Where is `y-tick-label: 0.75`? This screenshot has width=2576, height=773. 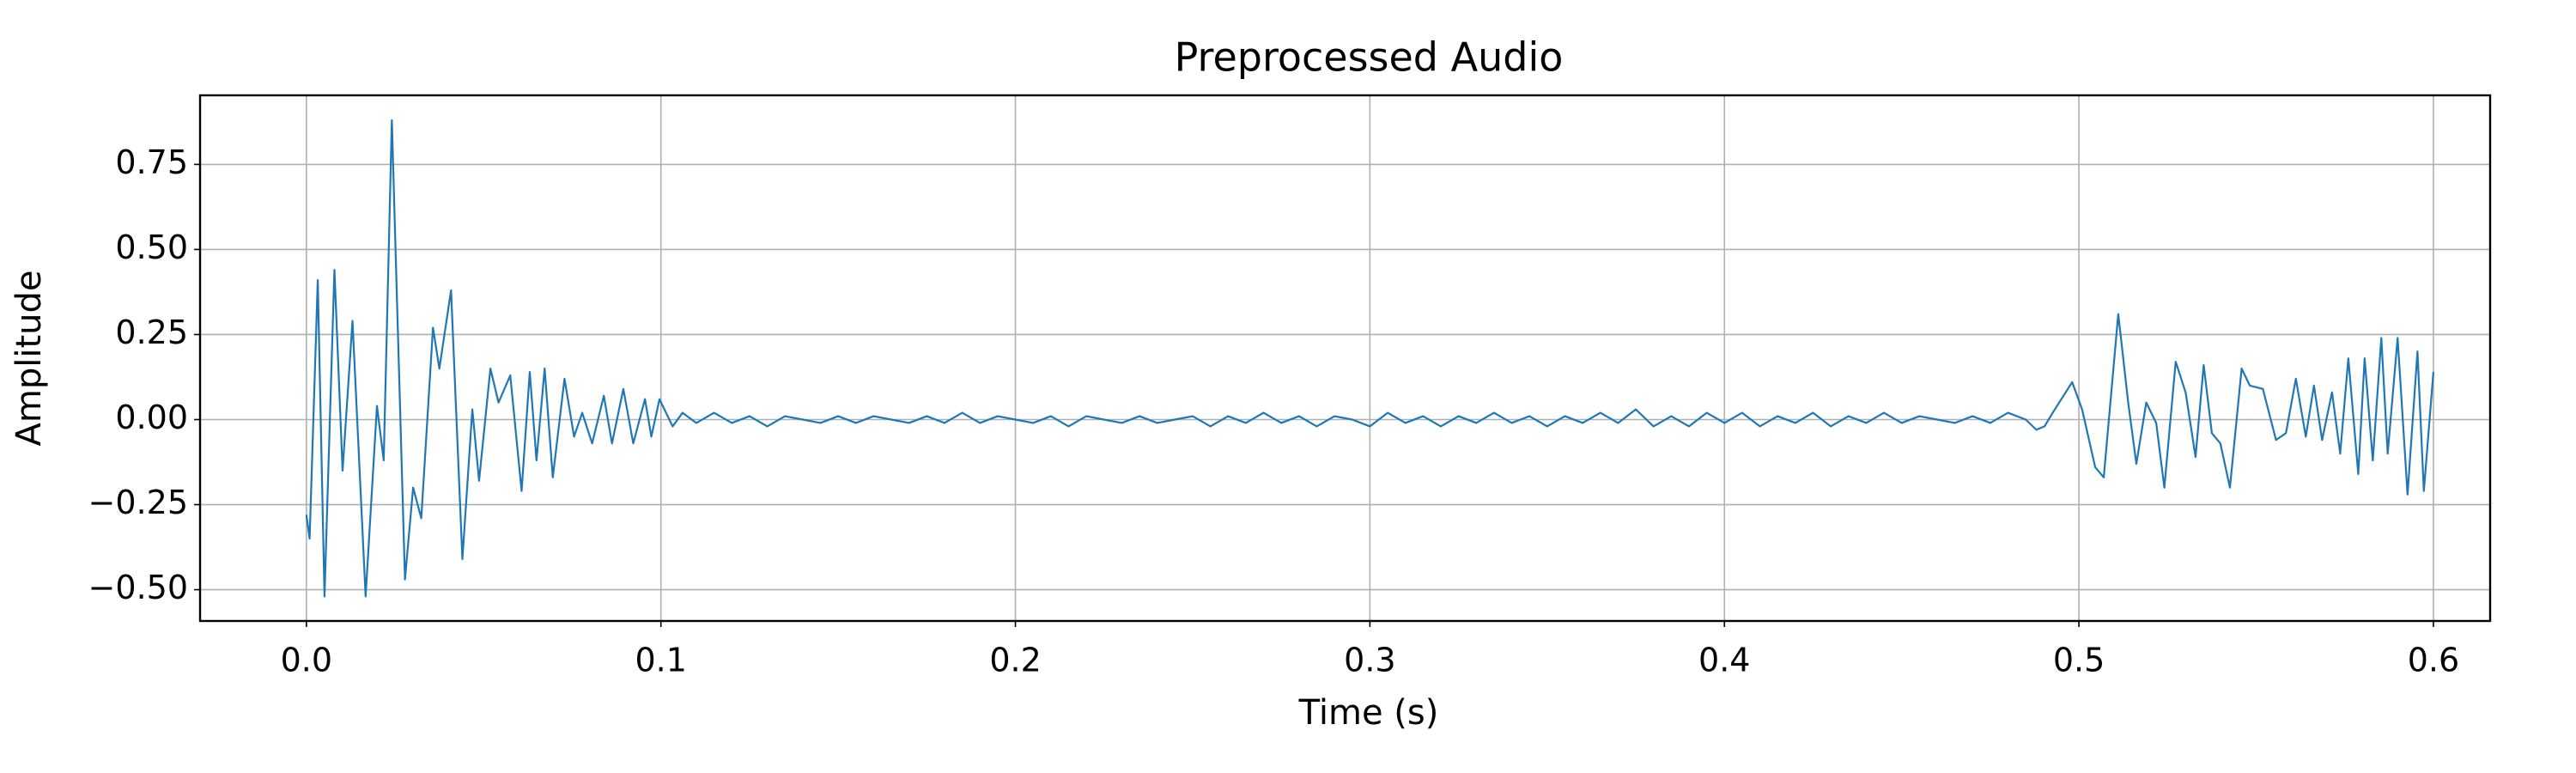 y-tick-label: 0.75 is located at coordinates (151, 162).